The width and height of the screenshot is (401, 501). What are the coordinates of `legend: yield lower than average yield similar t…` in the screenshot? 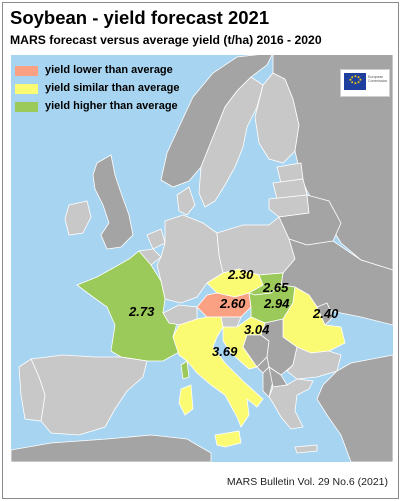 It's located at (102, 91).